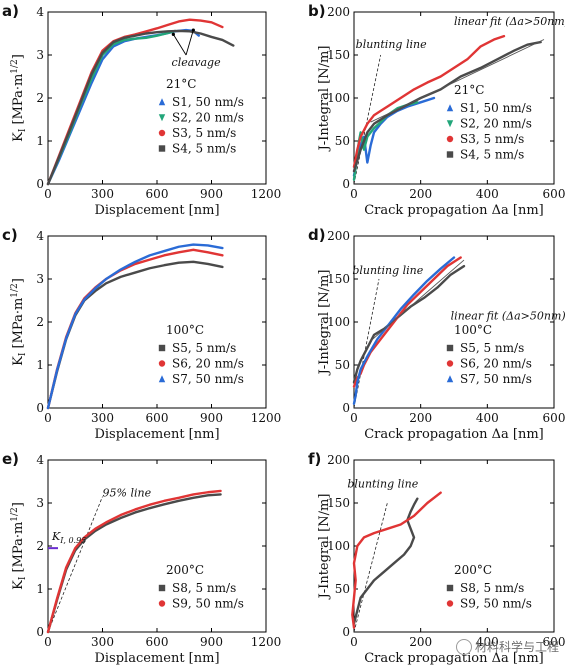 This screenshot has width=565, height=669. What do you see at coordinates (208, 379) in the screenshot?
I see `legend-entry: S7, 50 nm/s` at bounding box center [208, 379].